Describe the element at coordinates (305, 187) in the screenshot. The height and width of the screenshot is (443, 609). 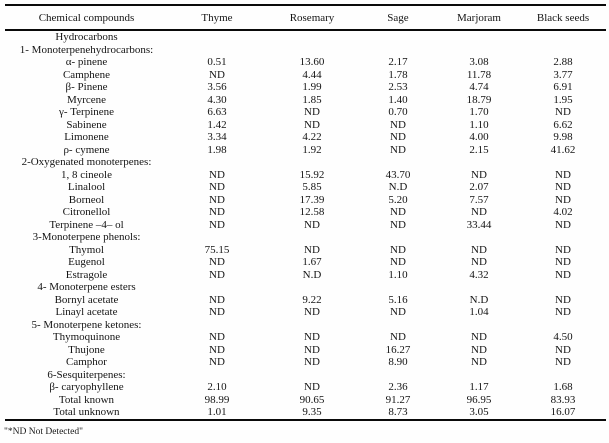
I see `compound-row: Linalool ND 5.85 N.D 2.07 ND` at that location.